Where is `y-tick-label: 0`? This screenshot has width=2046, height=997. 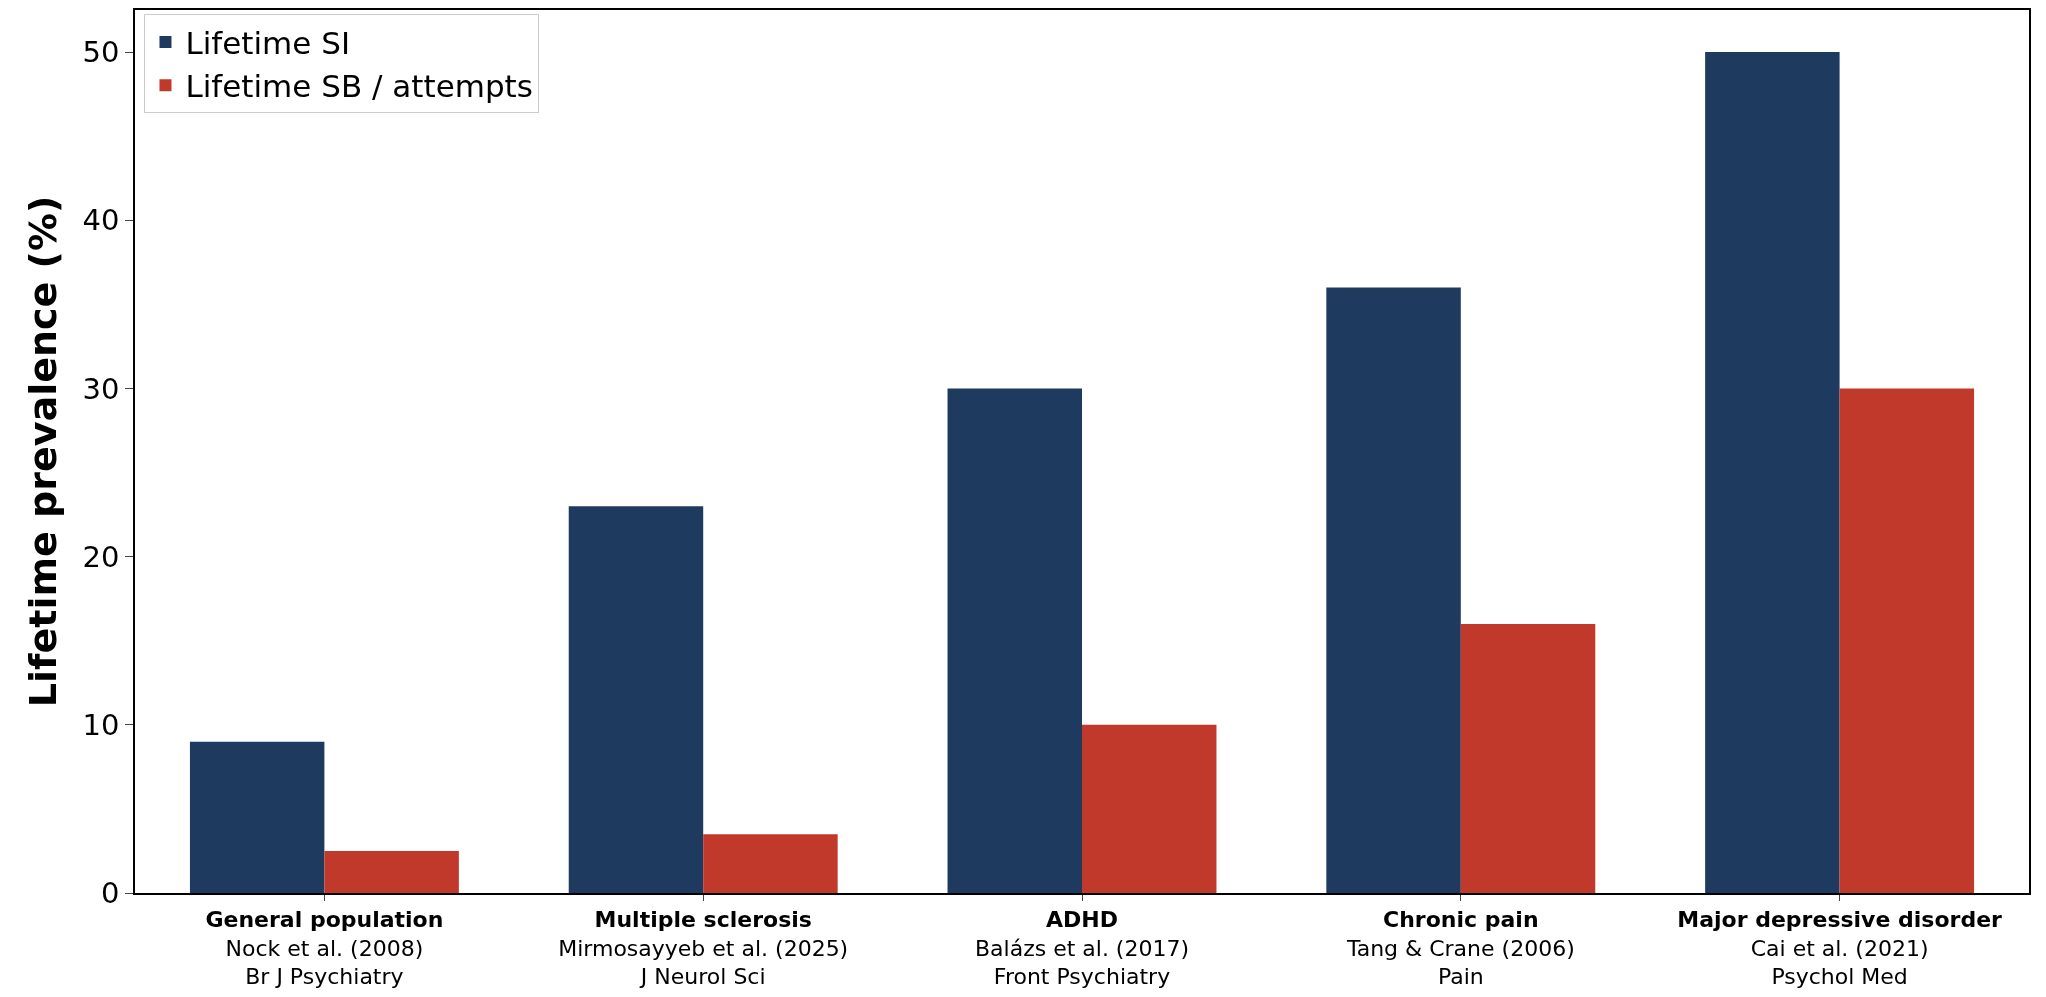 y-tick-label: 0 is located at coordinates (110, 893).